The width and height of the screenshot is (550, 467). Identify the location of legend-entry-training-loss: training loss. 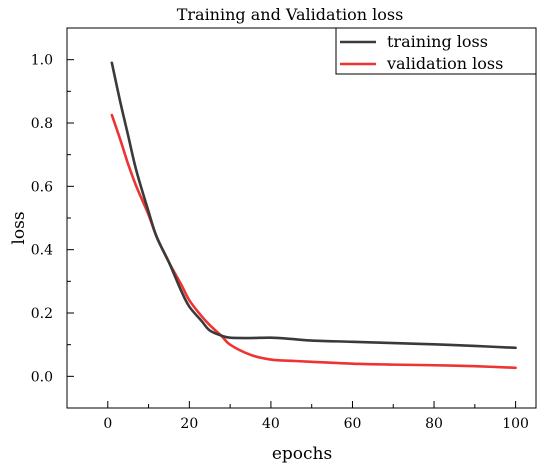
(437, 41).